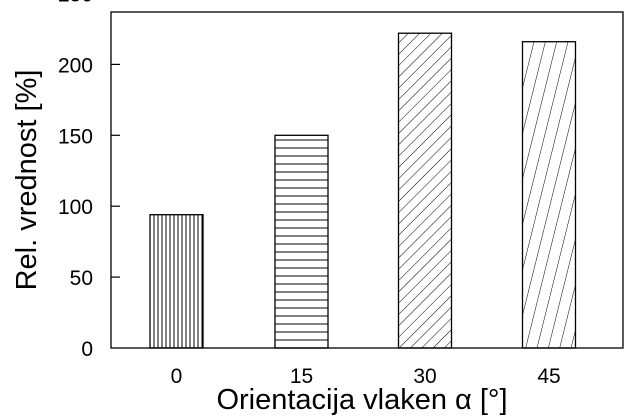 Image resolution: width=624 pixels, height=417 pixels. What do you see at coordinates (177, 376) in the screenshot?
I see `x-tick-label: 0` at bounding box center [177, 376].